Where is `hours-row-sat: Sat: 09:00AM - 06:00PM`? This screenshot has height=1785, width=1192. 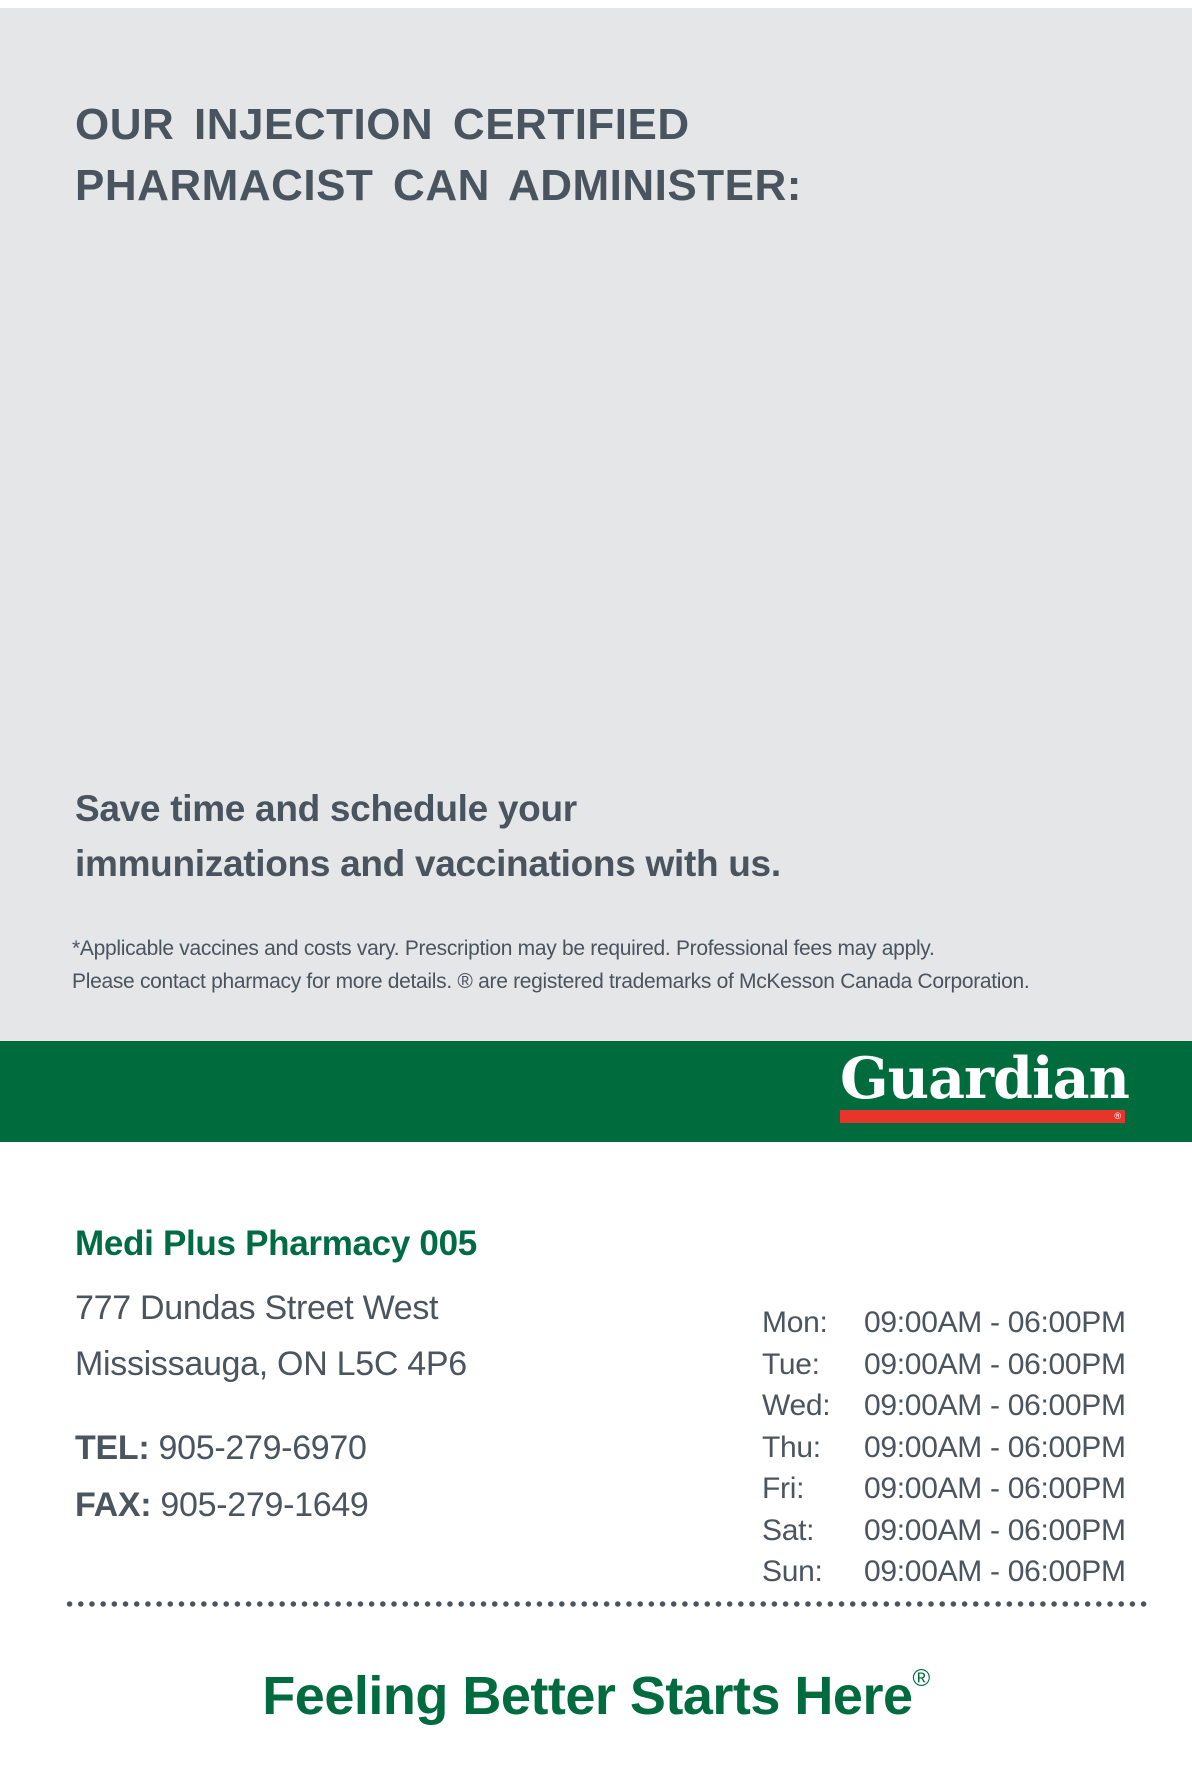 hours-row-sat: Sat: 09:00AM - 06:00PM is located at coordinates (944, 1531).